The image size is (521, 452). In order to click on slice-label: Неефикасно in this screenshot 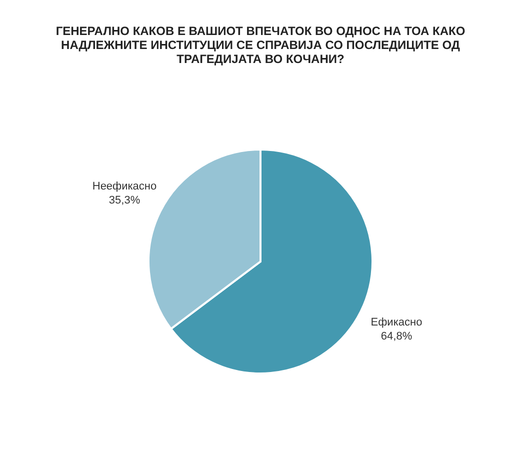, I will do `click(124, 186)`.